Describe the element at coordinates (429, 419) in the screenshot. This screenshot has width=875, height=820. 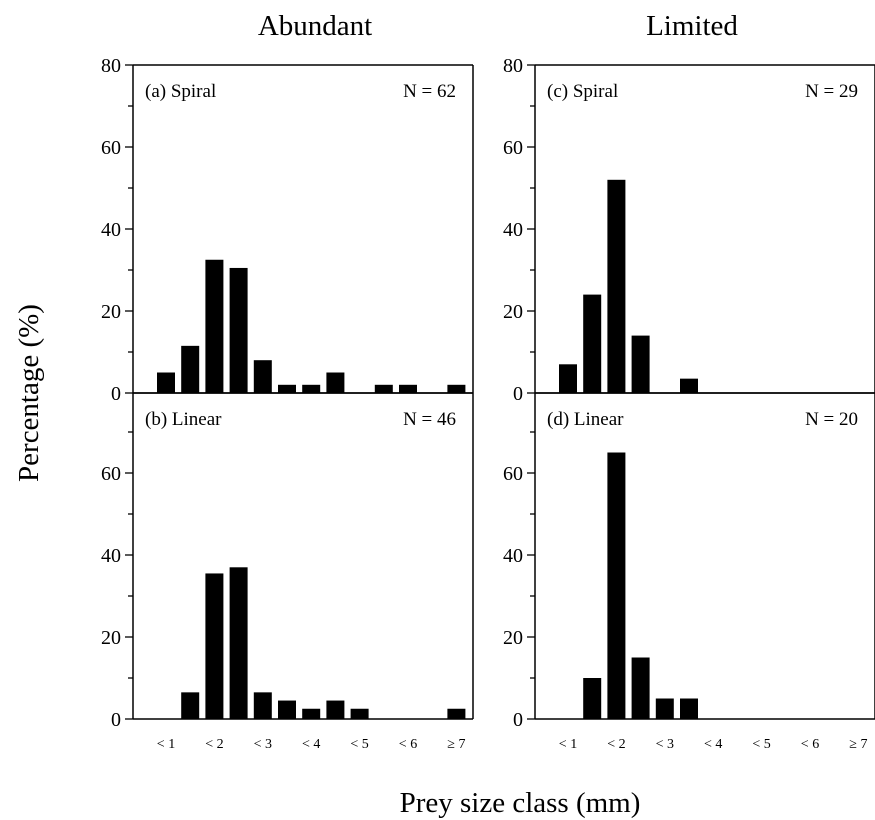
I see `n-label: N = 46` at that location.